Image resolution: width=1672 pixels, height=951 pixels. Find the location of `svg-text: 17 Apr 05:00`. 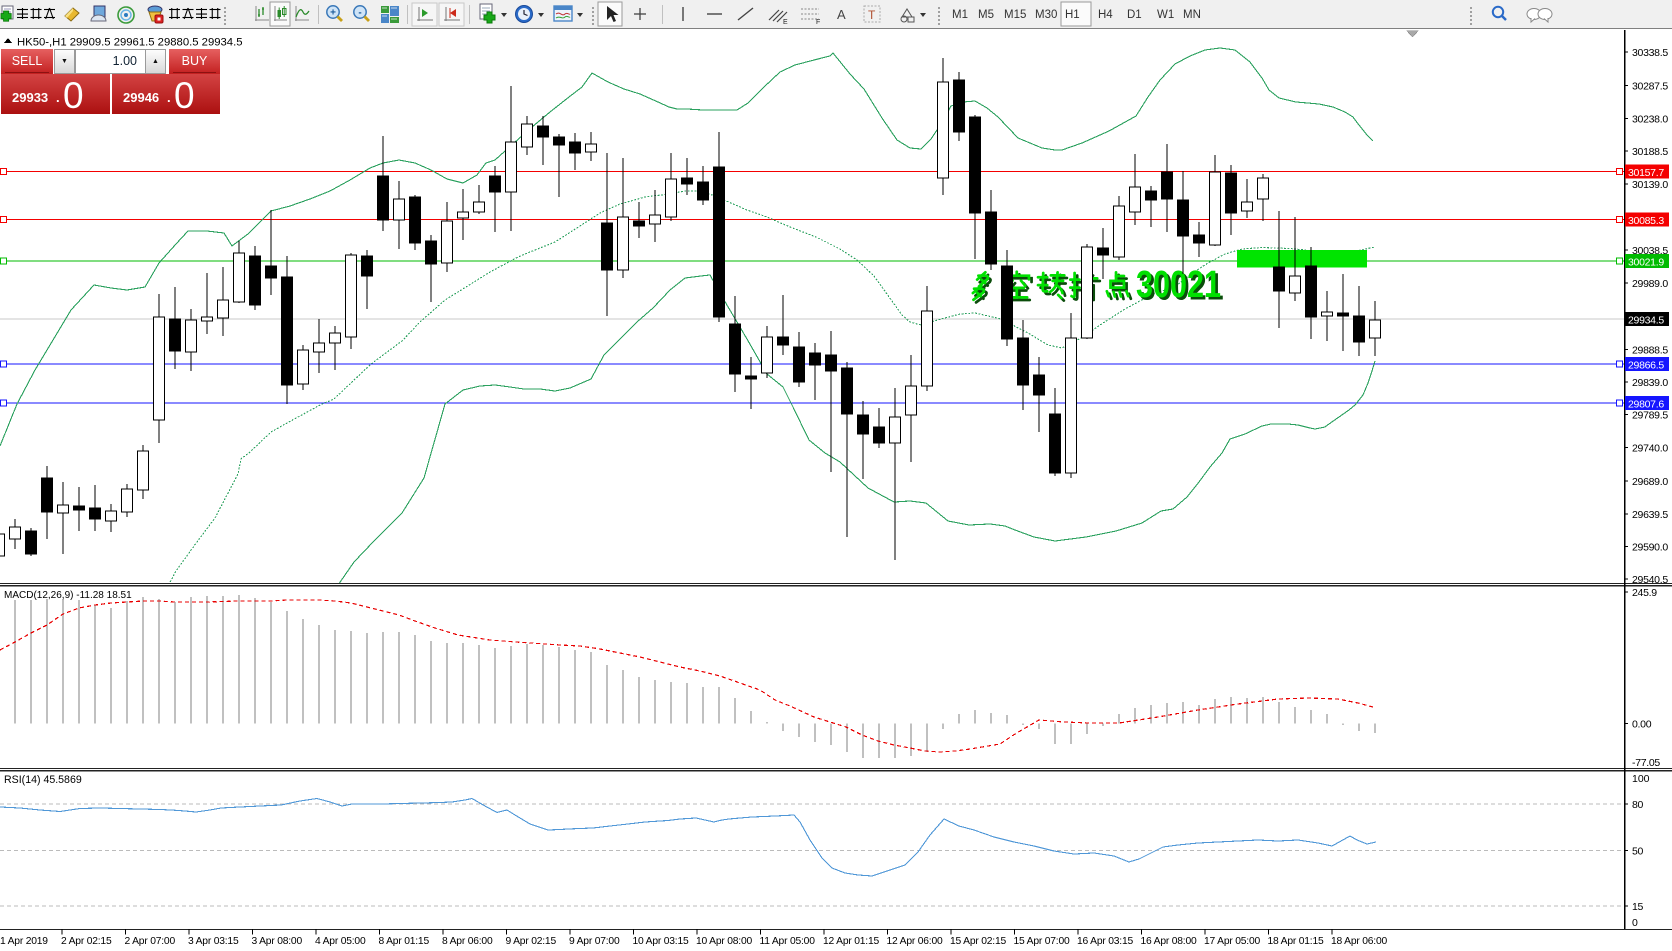

svg-text: 17 Apr 05:00 is located at coordinates (1232, 941).